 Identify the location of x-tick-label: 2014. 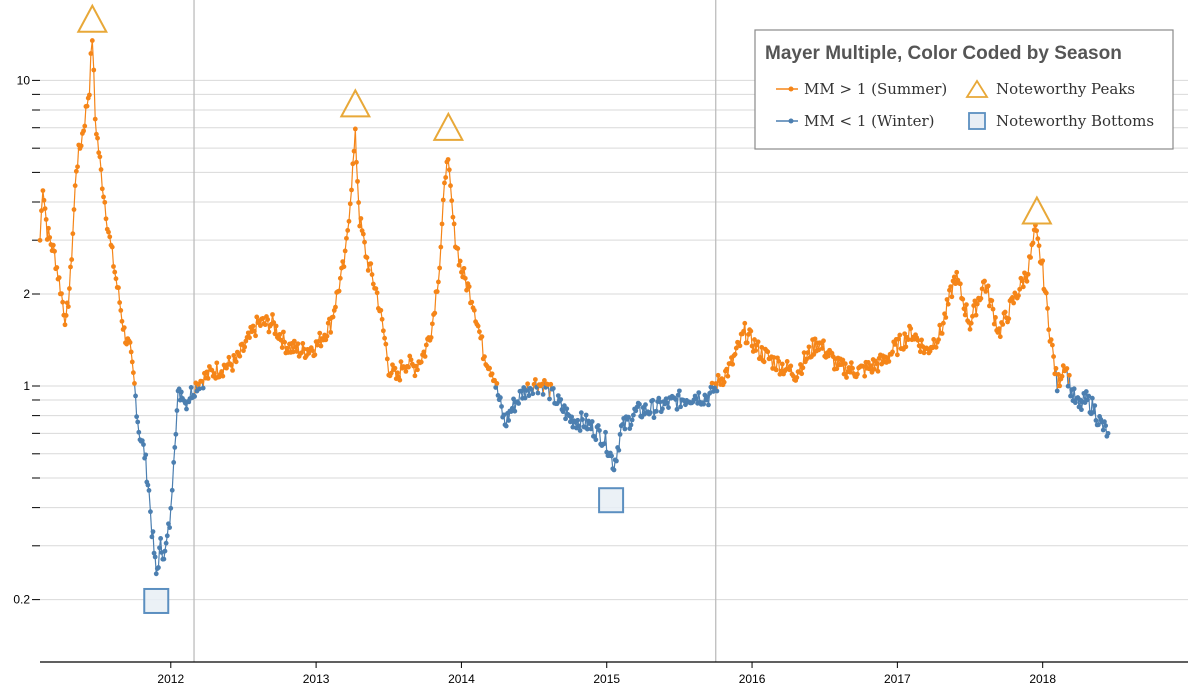
(461, 679).